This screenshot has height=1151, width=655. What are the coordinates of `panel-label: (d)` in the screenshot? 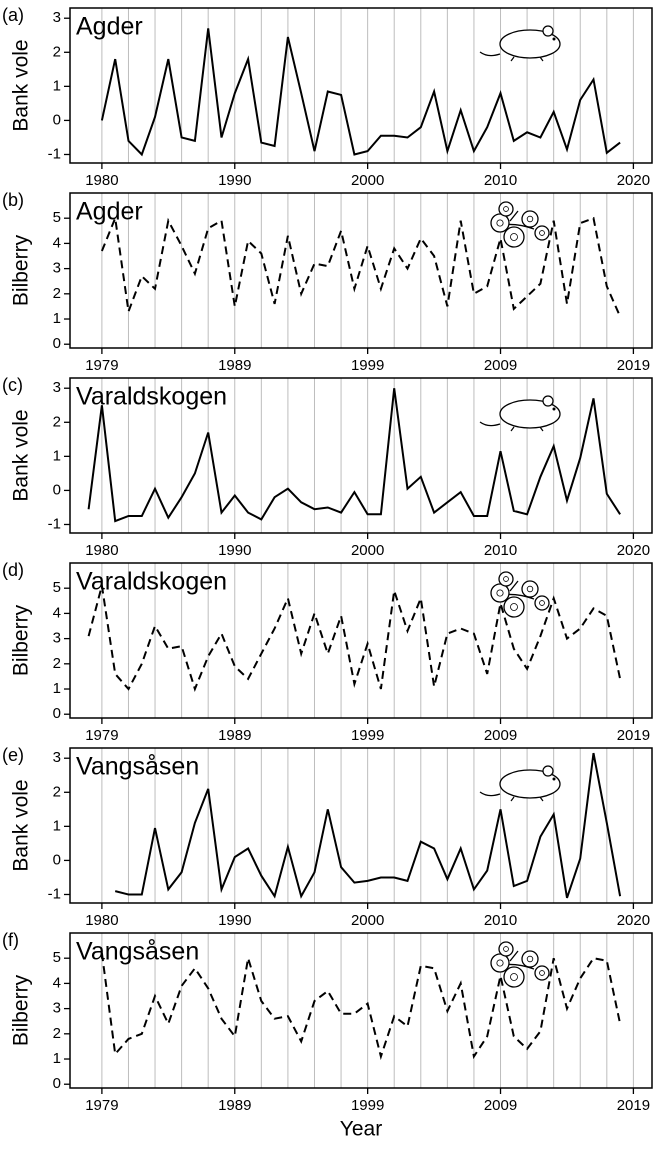 It's located at (13, 570).